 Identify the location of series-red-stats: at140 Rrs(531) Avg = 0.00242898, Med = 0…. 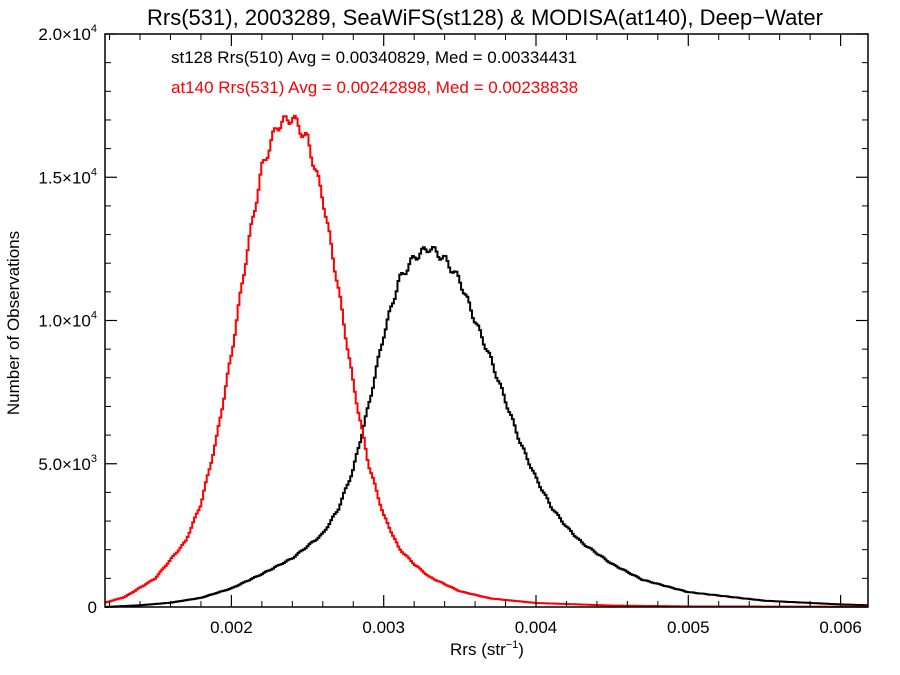
(374, 87).